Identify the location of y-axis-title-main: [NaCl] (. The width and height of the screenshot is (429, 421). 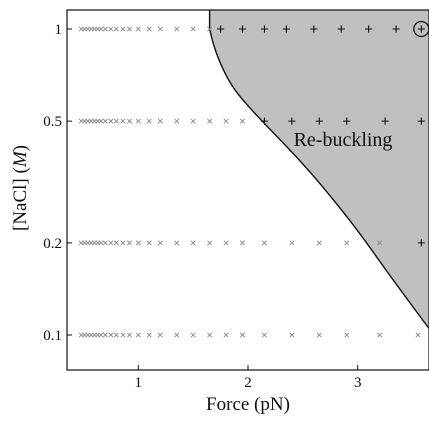
(20, 199).